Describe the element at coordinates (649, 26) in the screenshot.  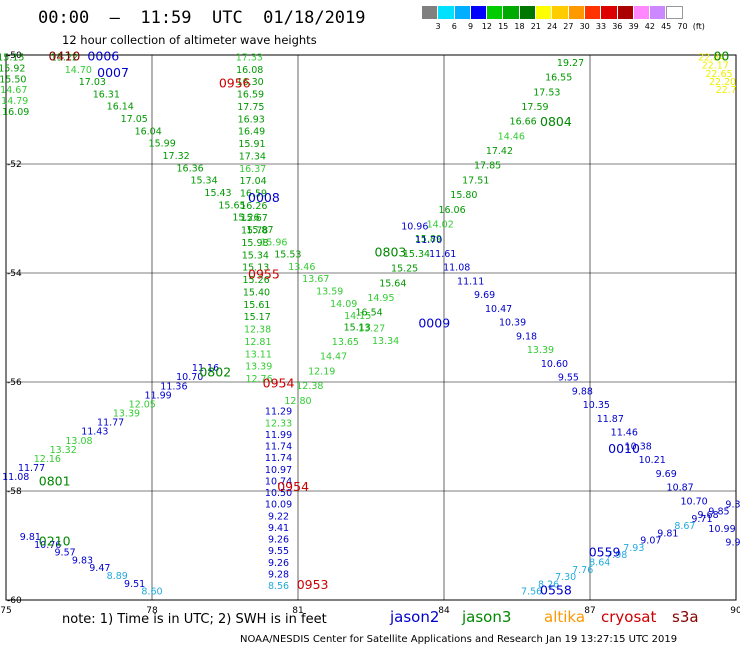
I see `colorbar-tick-label: 42` at that location.